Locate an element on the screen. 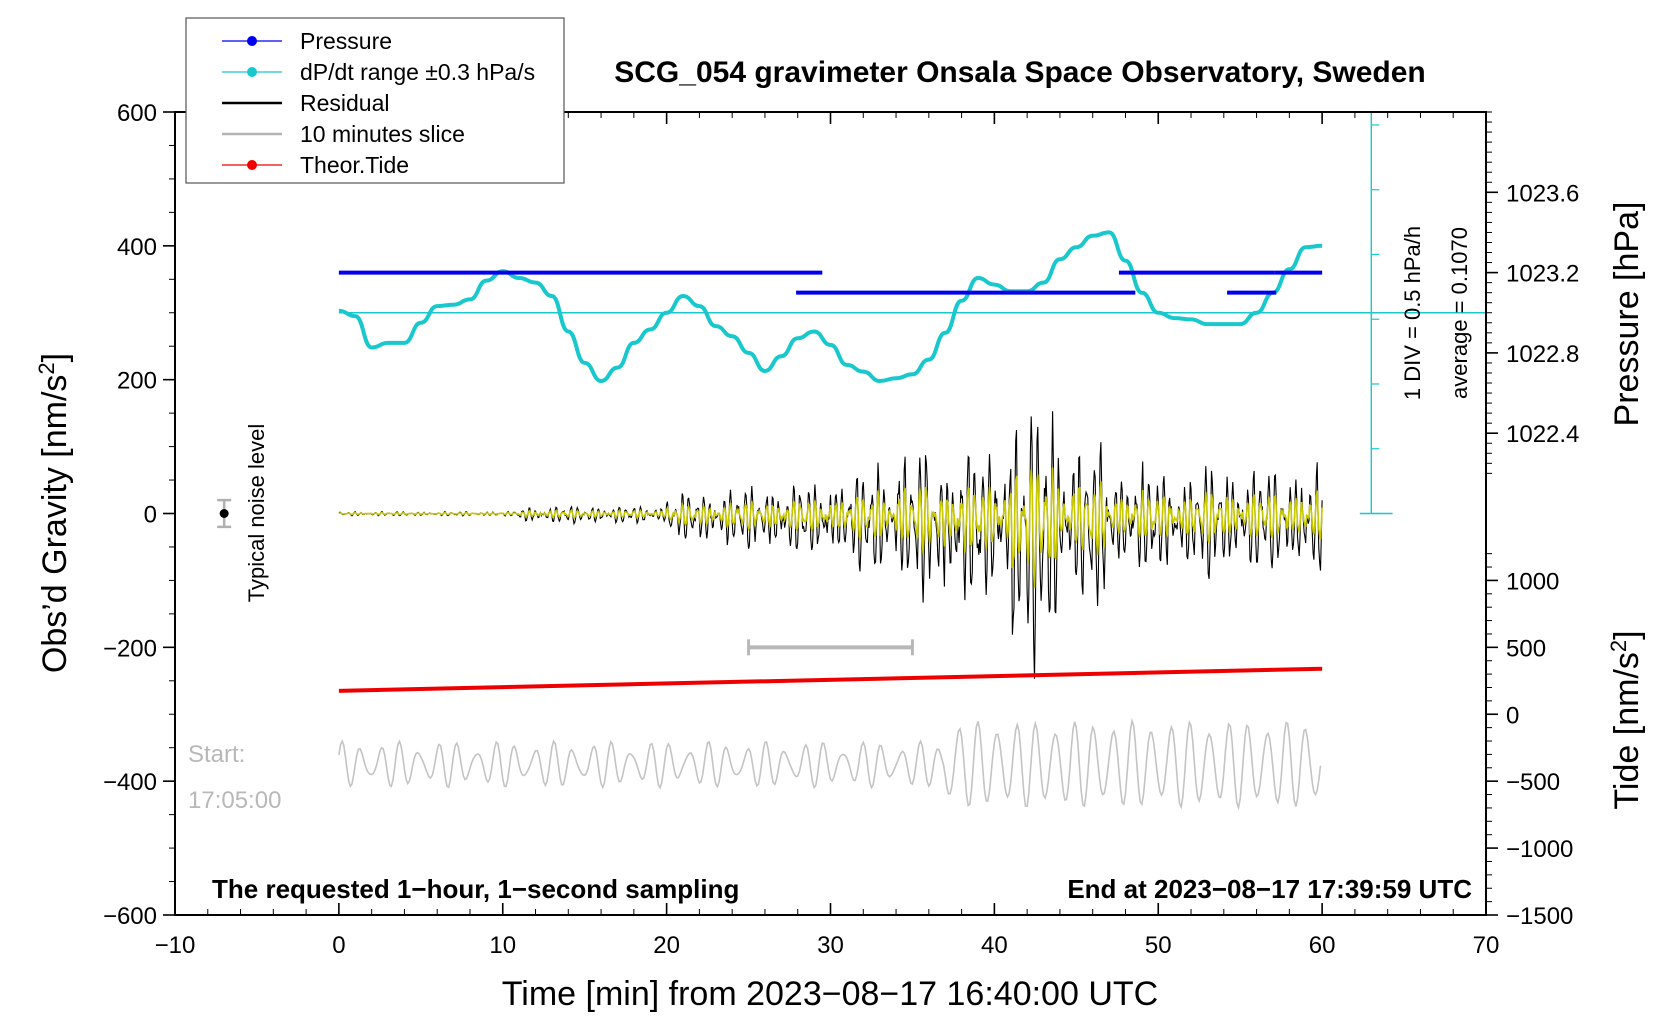  pressure-tick-label: 1023.2 is located at coordinates (1542, 274).